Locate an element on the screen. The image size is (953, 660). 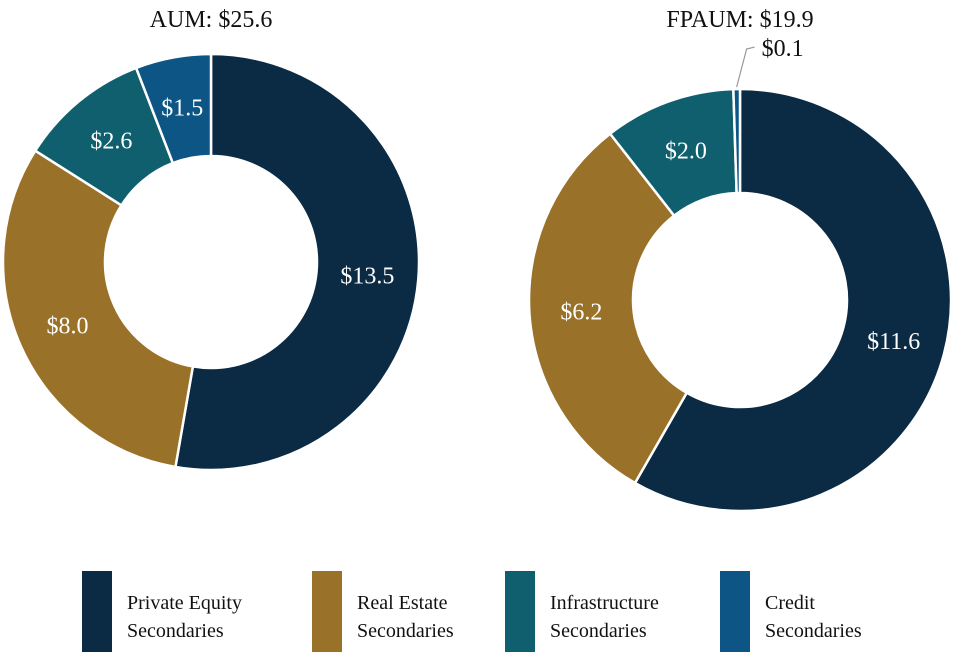
legend-swatch-infrastructure is located at coordinates (520, 611).